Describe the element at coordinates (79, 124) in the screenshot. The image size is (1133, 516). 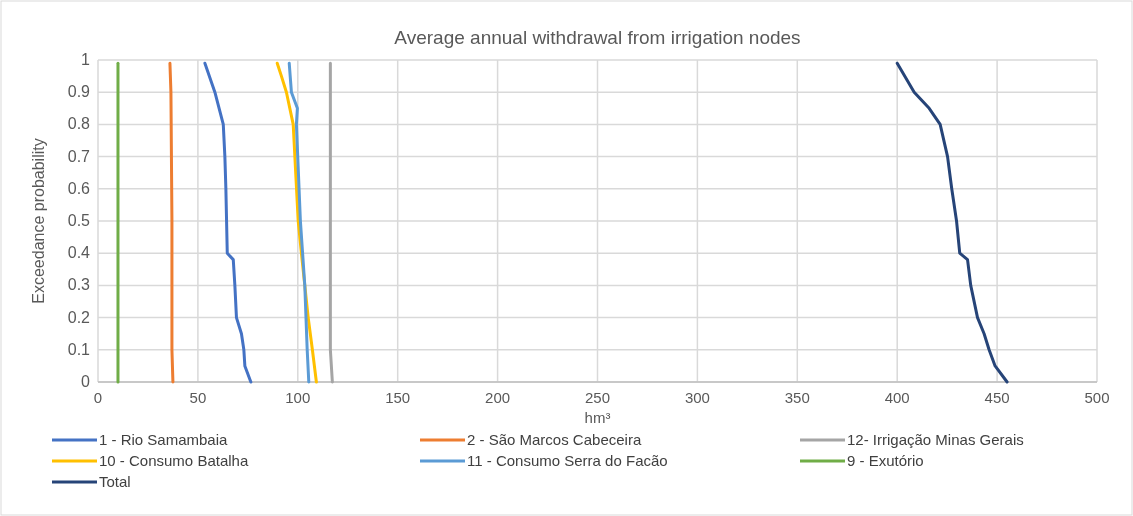
I see `y-tick-label: 0.8` at that location.